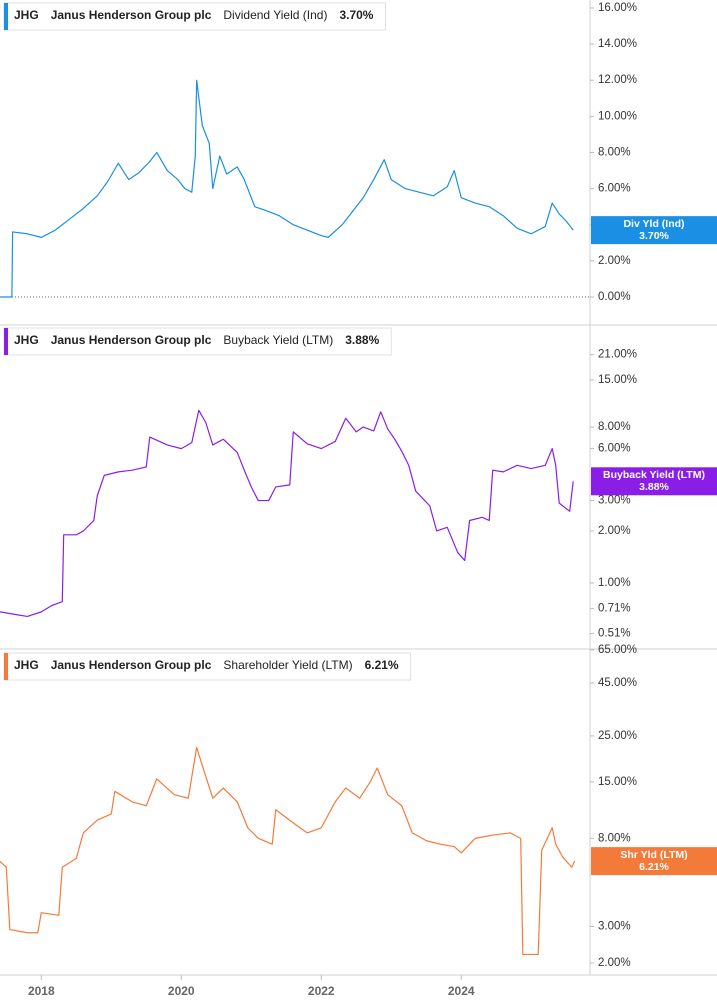 This screenshot has width=717, height=1005. I want to click on badge-value: 3.70%, so click(654, 236).